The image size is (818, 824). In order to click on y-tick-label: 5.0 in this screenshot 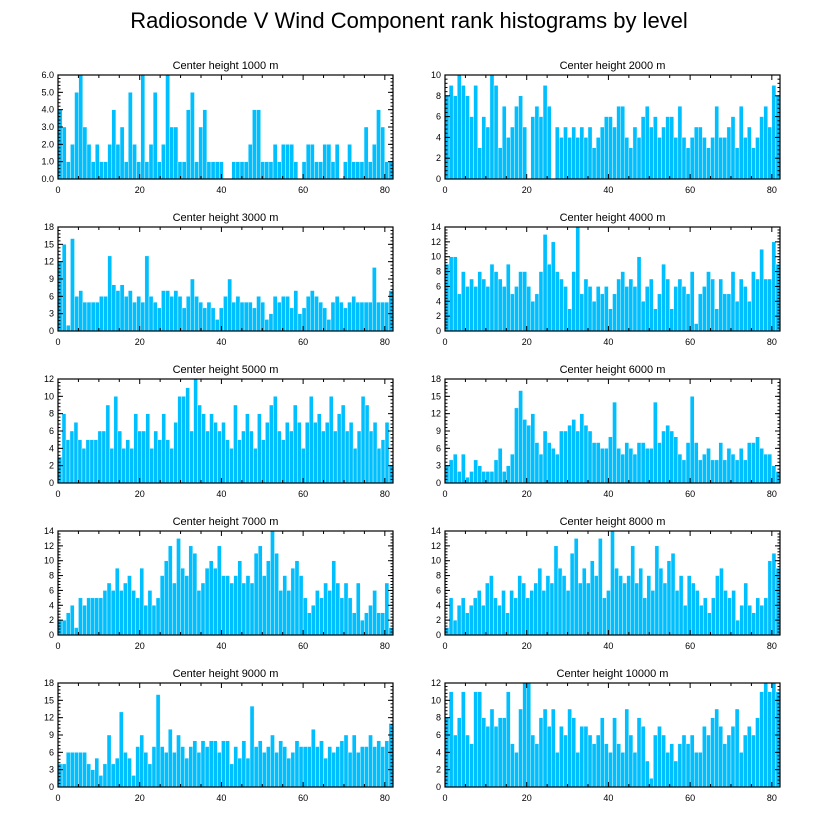, I will do `click(47, 92)`.